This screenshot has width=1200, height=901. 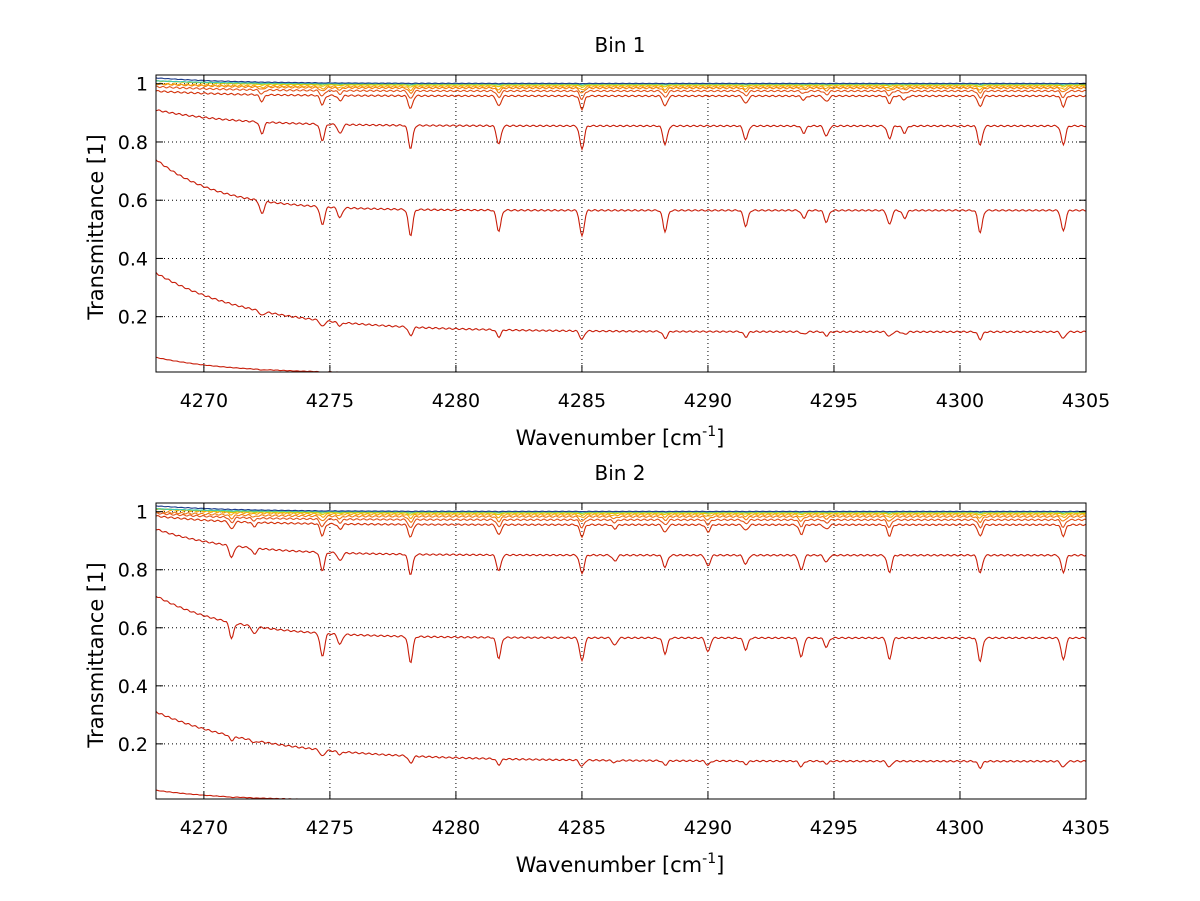 What do you see at coordinates (619, 473) in the screenshot?
I see `subplot-title: Bin 2` at bounding box center [619, 473].